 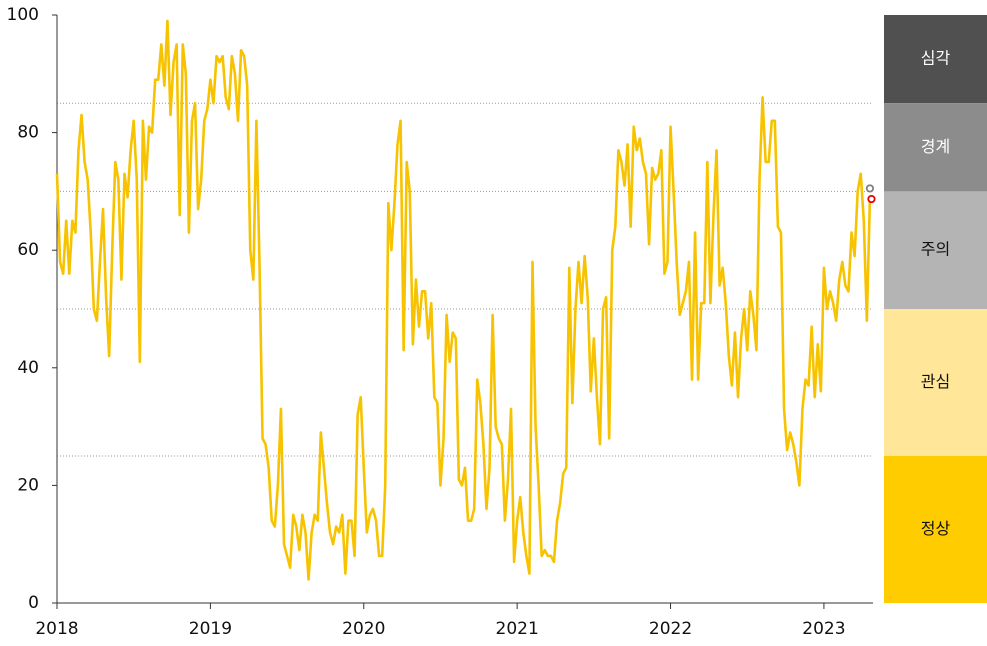 What do you see at coordinates (210, 629) in the screenshot?
I see `x-tick-label: 2019` at bounding box center [210, 629].